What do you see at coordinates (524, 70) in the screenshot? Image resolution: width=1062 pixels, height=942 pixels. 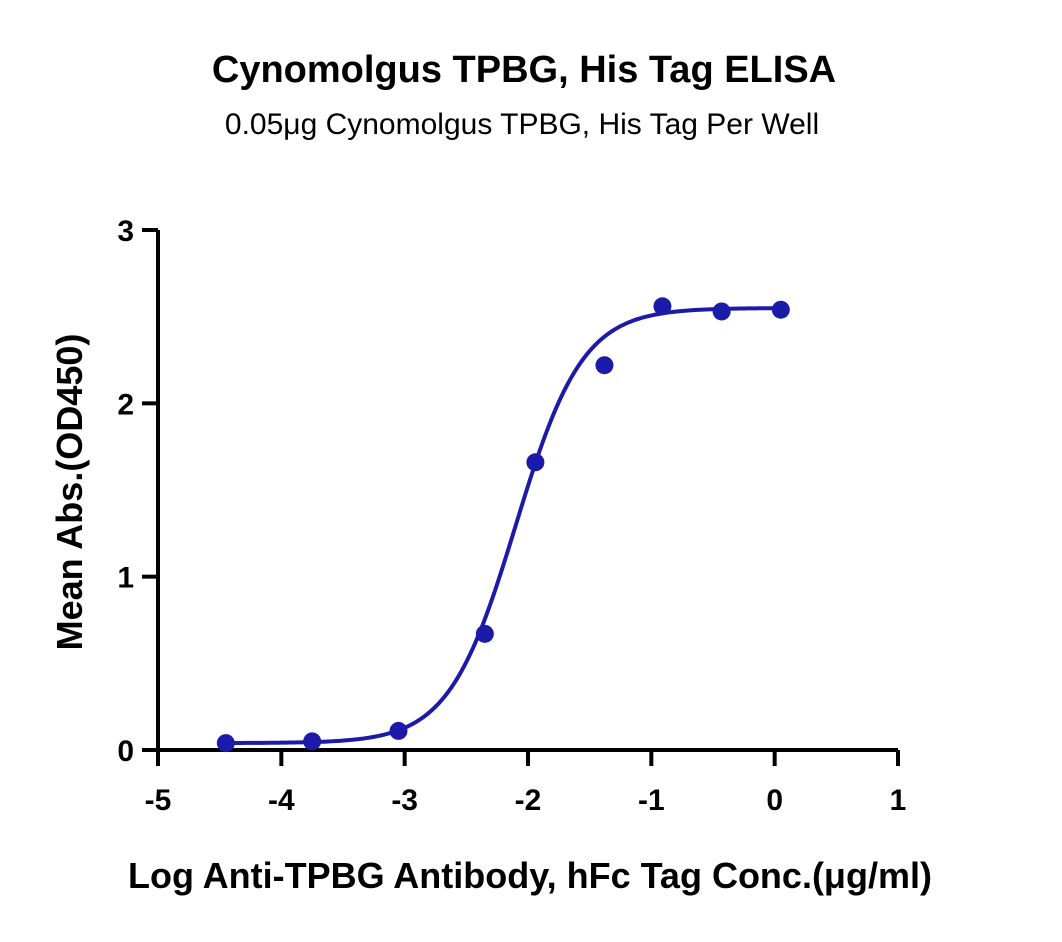 I see `chart-title: Cynomolgus TPBG, His Tag ELISA` at bounding box center [524, 70].